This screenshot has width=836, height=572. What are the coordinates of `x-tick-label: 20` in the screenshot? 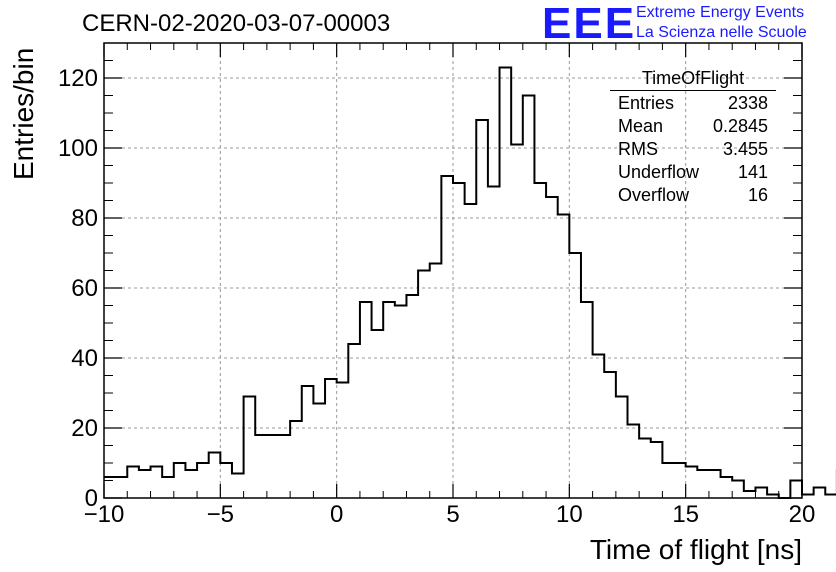 It's located at (802, 514).